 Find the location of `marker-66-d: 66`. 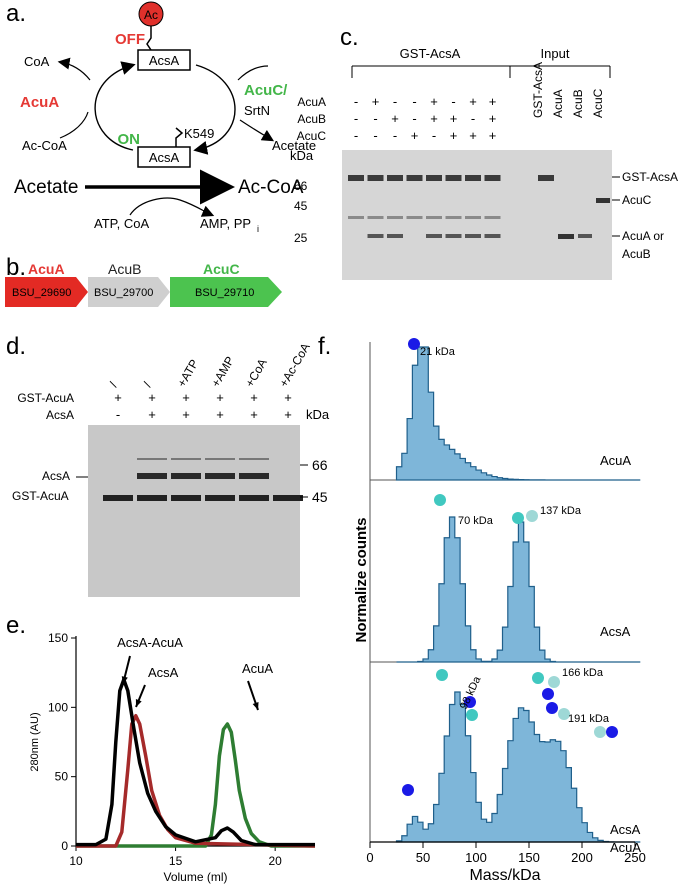

marker-66-d: 66 is located at coordinates (320, 465).